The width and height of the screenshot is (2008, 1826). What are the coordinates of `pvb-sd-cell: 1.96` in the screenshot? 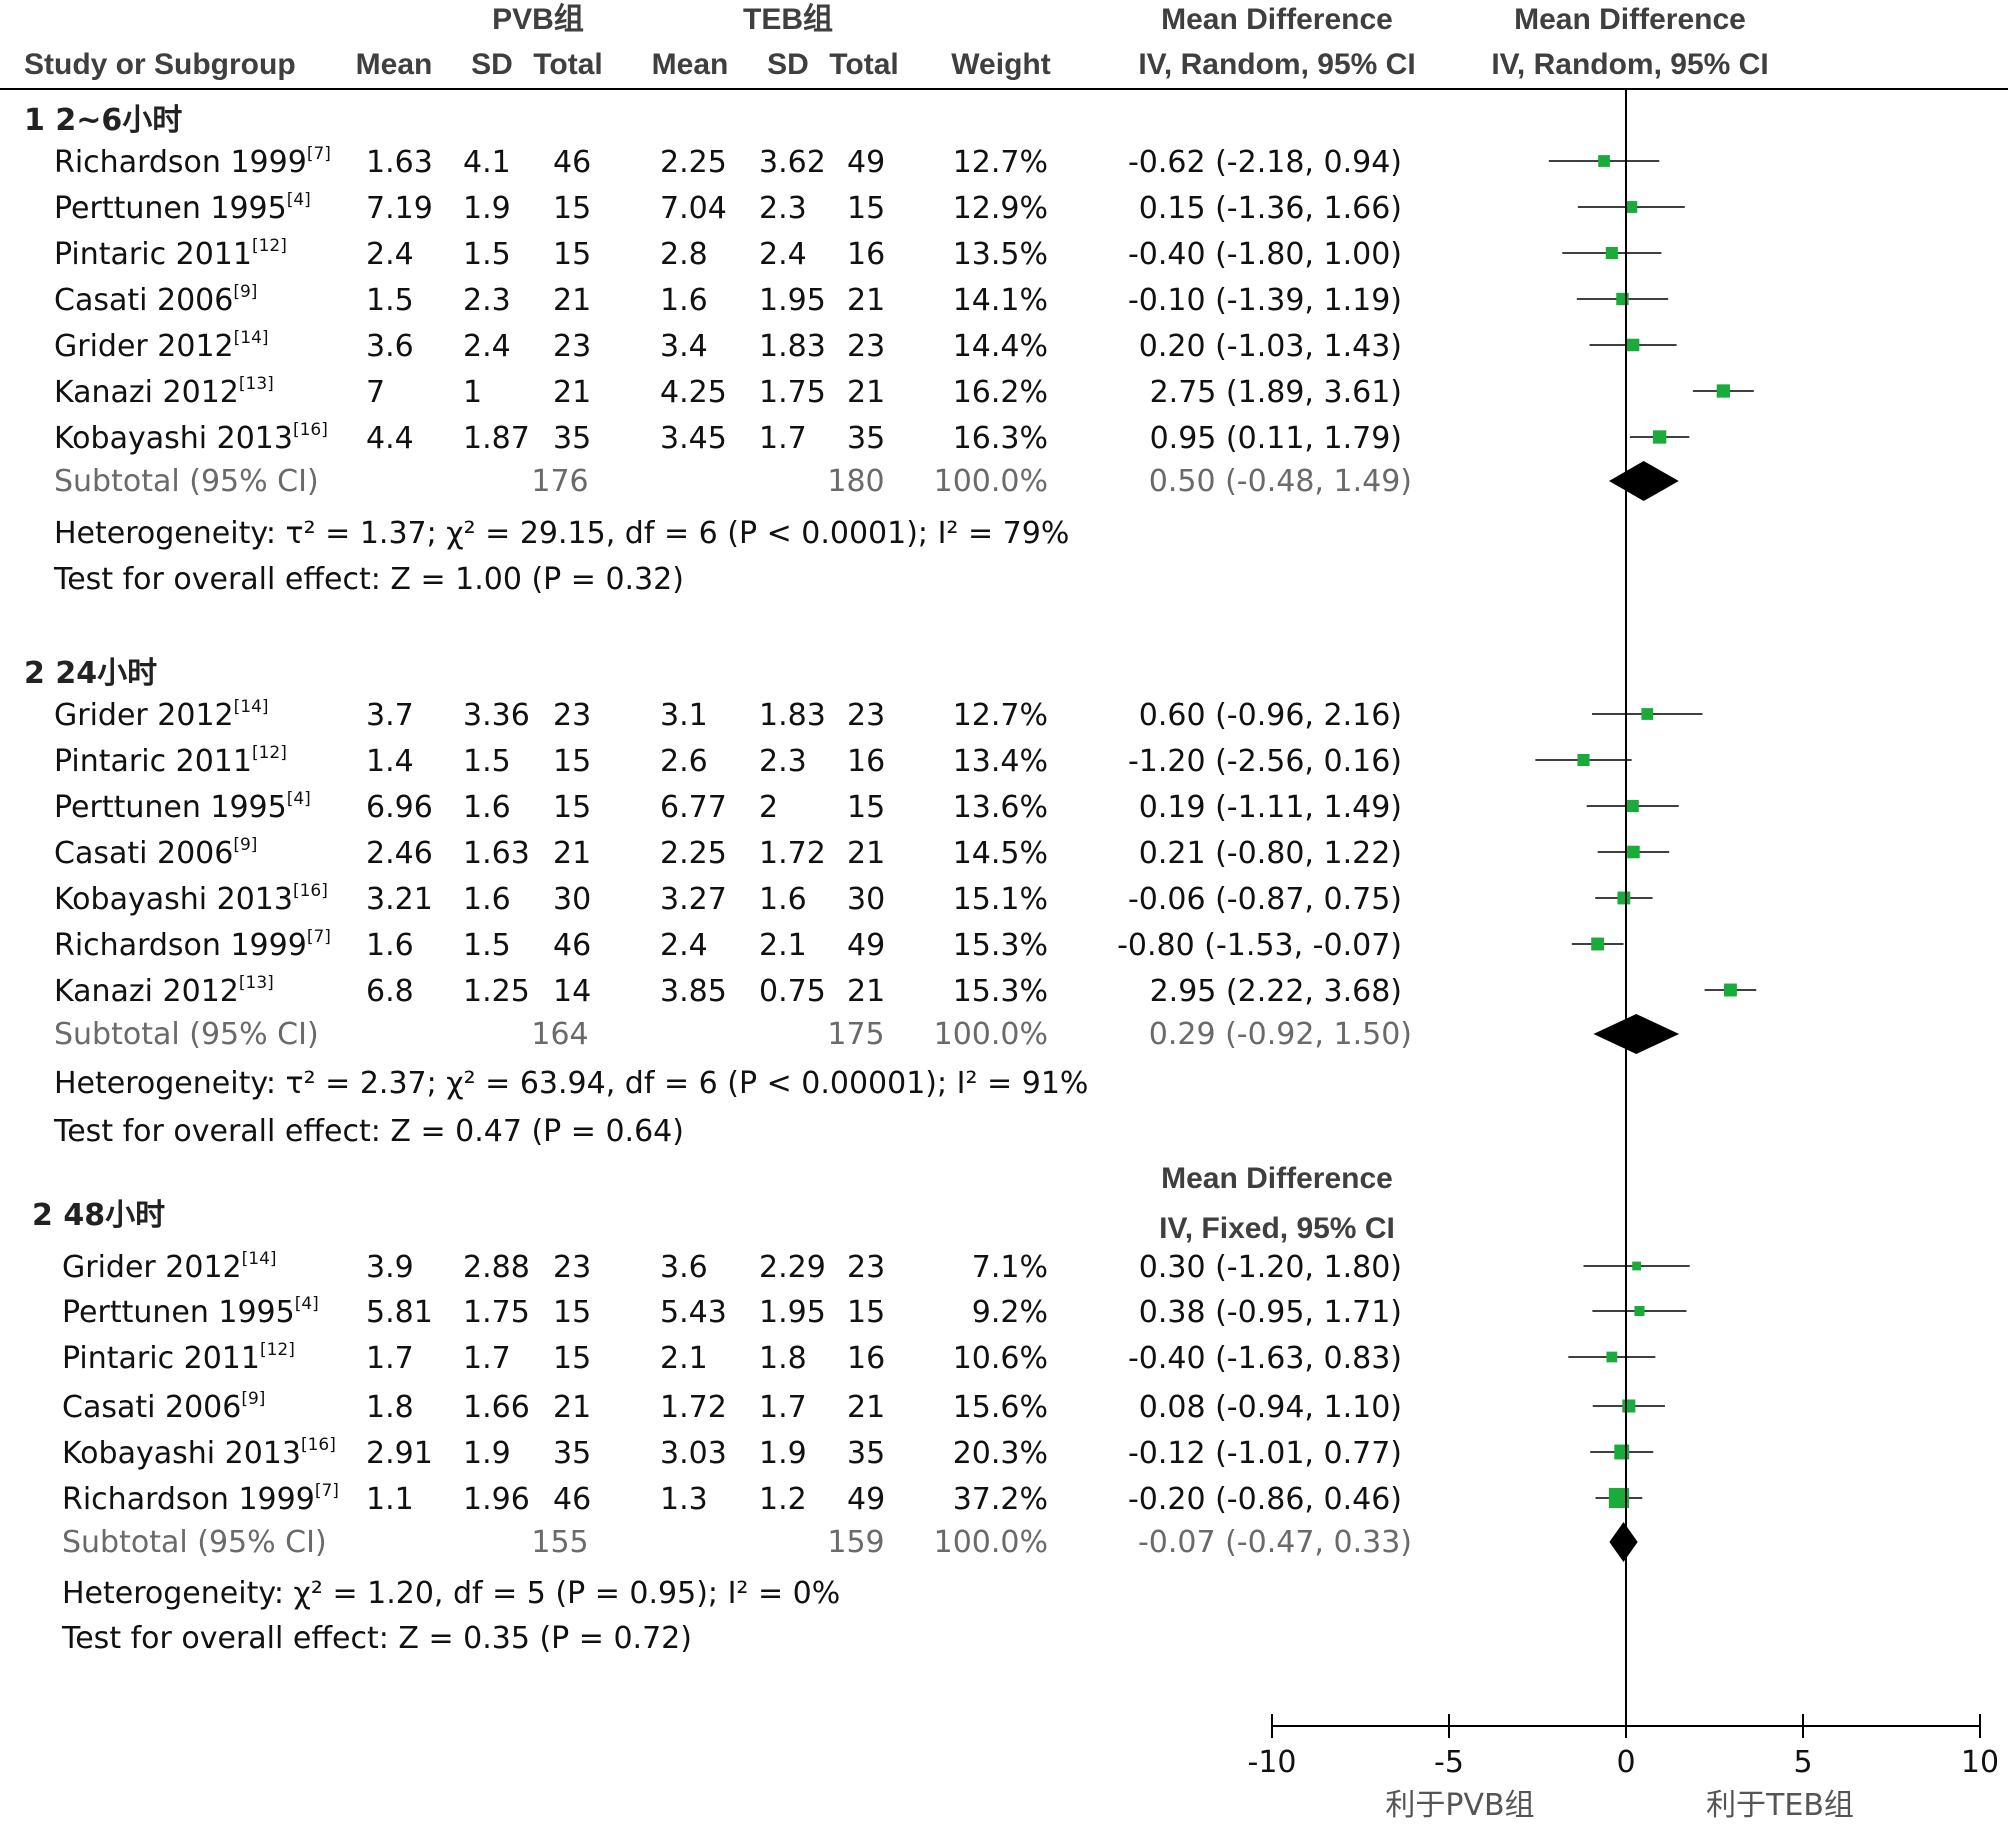 It's located at (496, 1499).